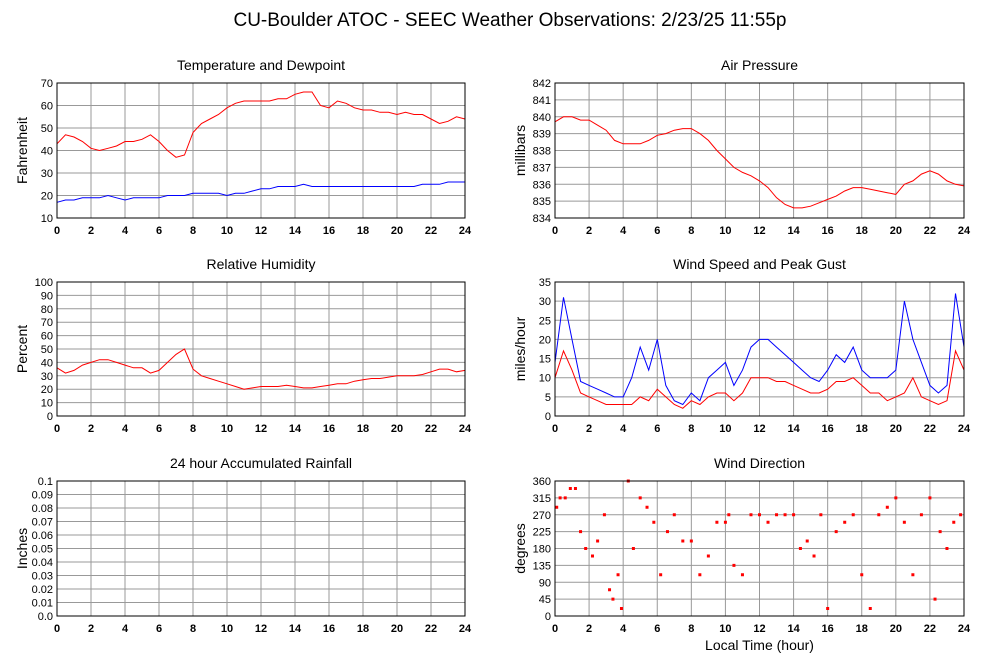  Describe the element at coordinates (47, 390) in the screenshot. I see `y-tick-label: 20` at that location.